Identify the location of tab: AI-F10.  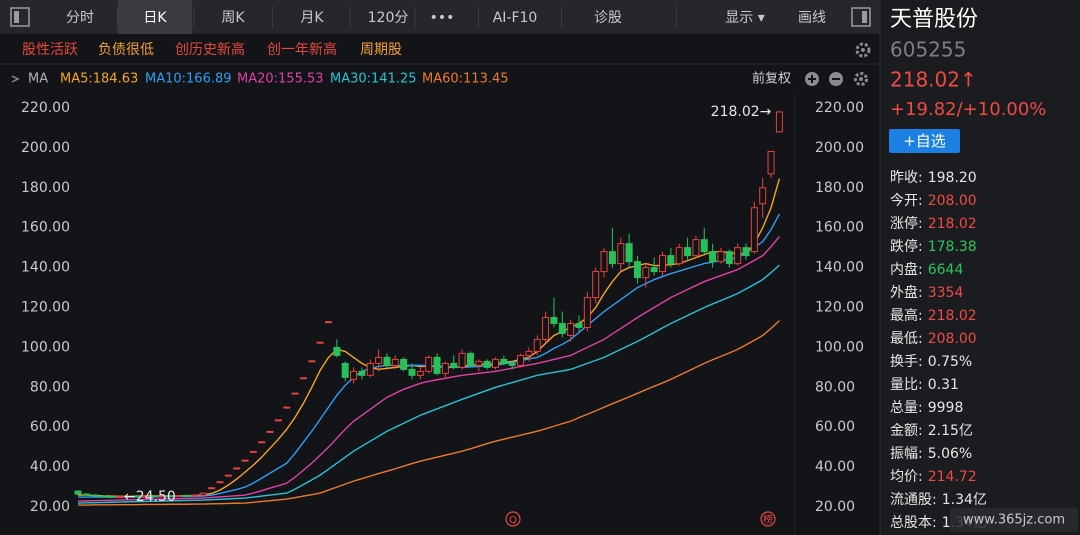
(515, 18).